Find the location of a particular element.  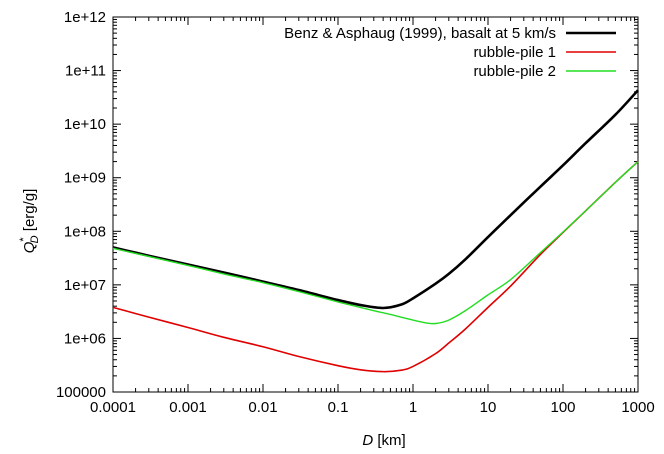

y-tick-label: 1e+11 is located at coordinates (85, 71).